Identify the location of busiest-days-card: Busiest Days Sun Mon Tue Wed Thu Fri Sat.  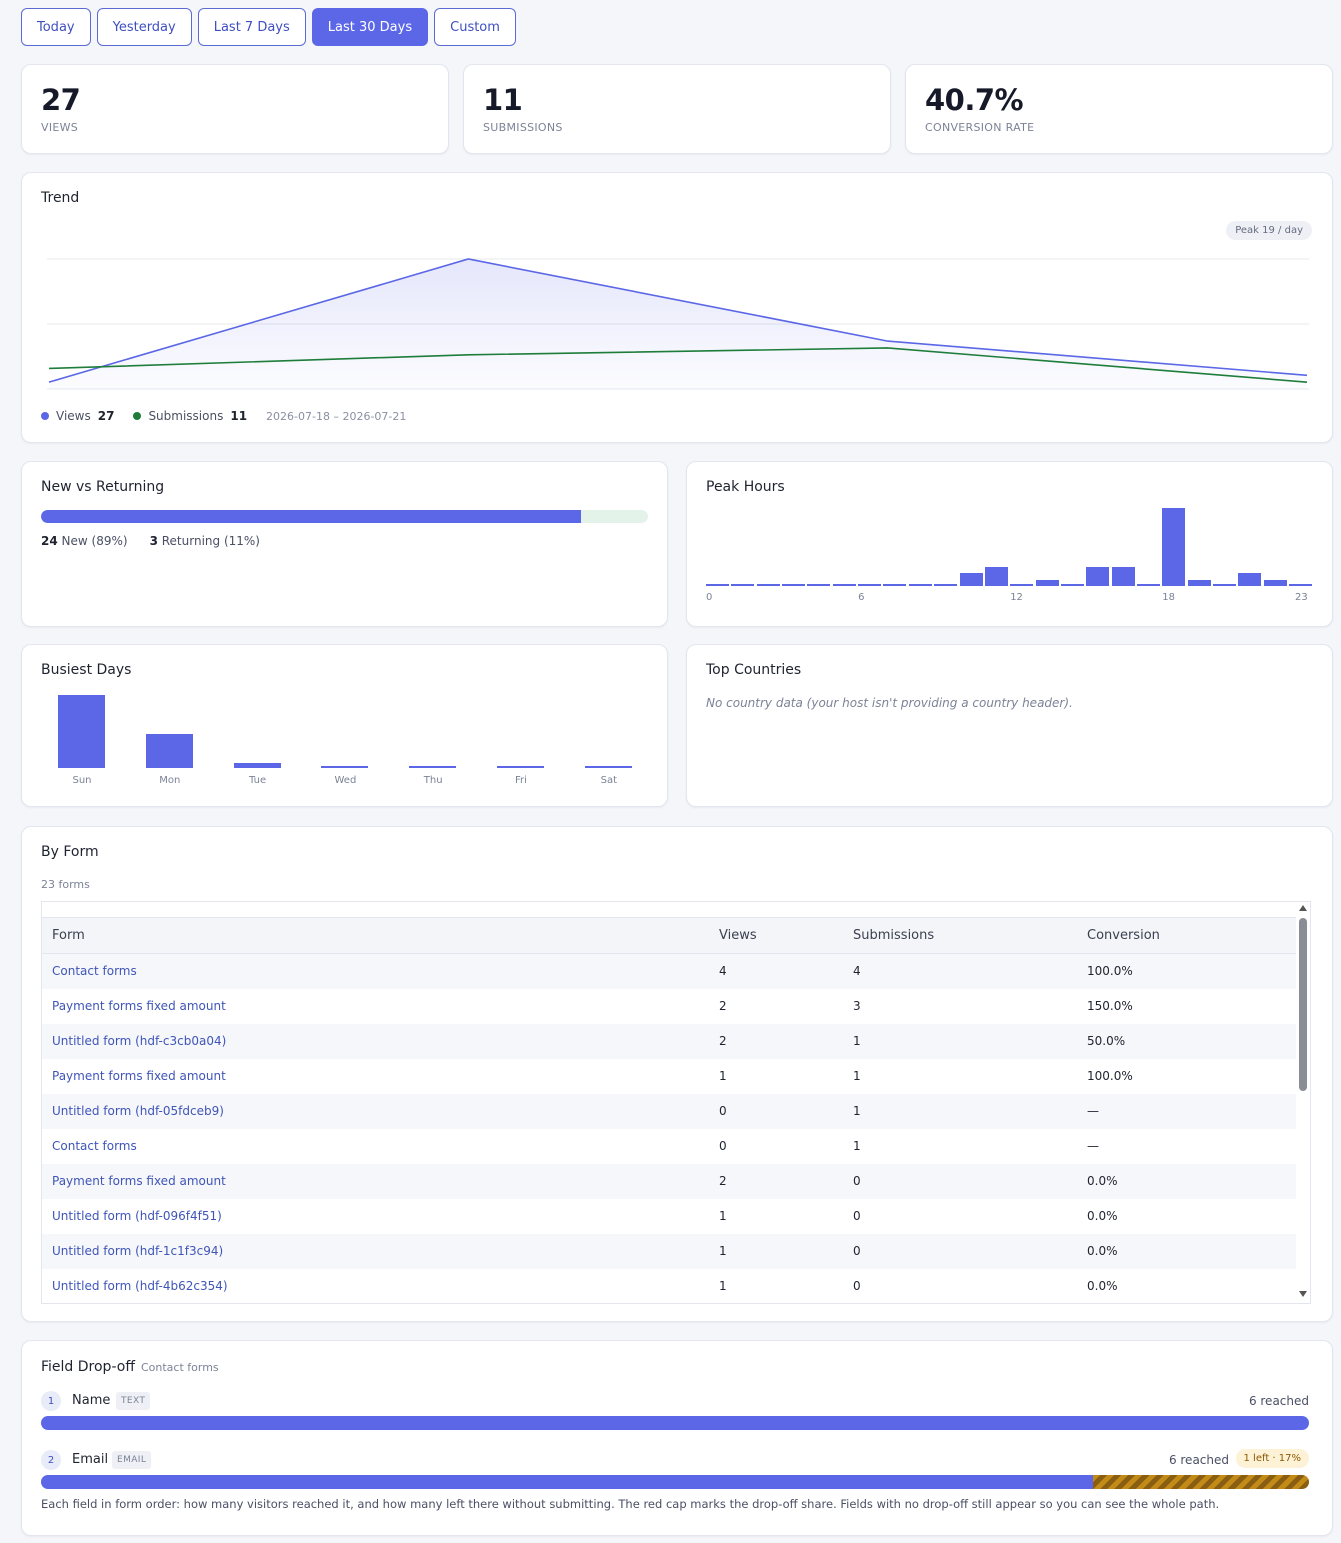
(344, 725).